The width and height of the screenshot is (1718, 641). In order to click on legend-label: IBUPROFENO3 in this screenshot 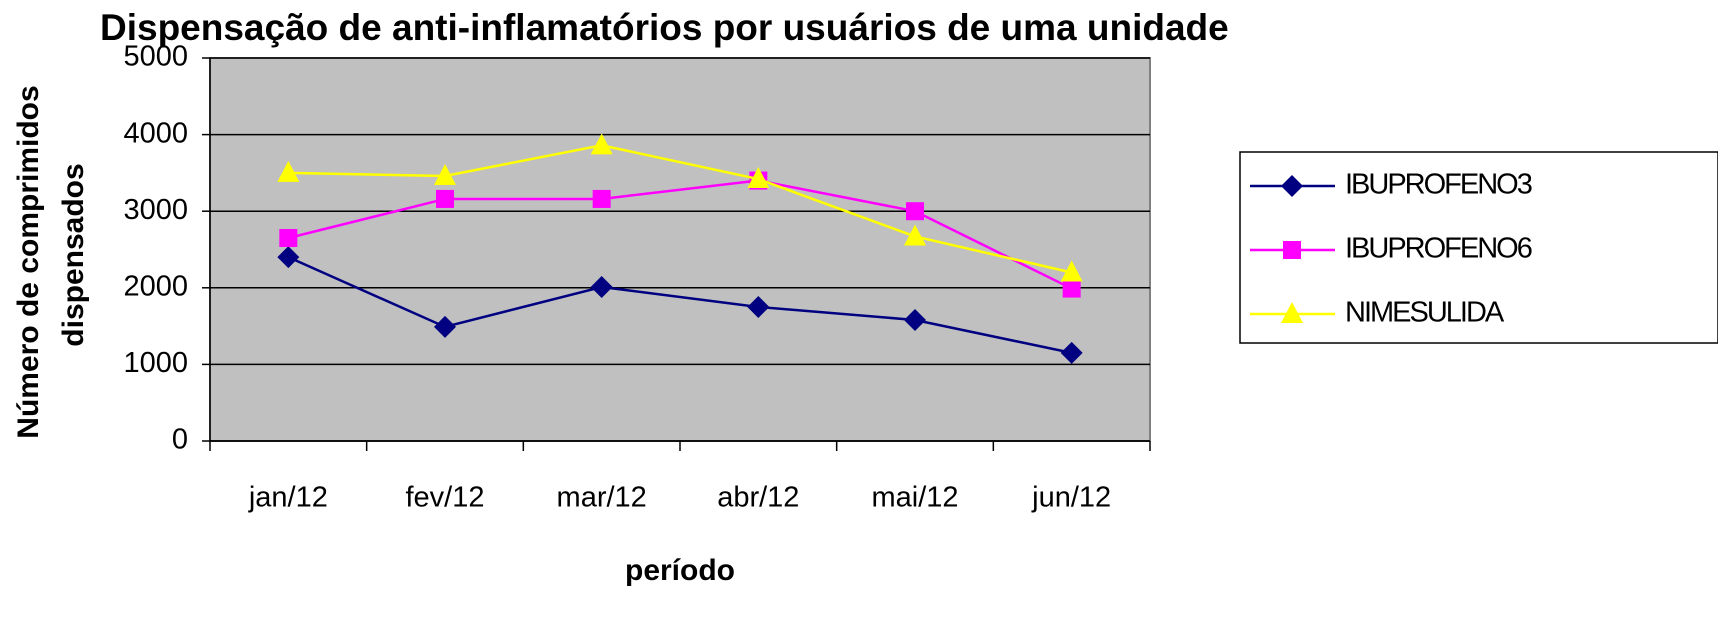, I will do `click(1438, 185)`.